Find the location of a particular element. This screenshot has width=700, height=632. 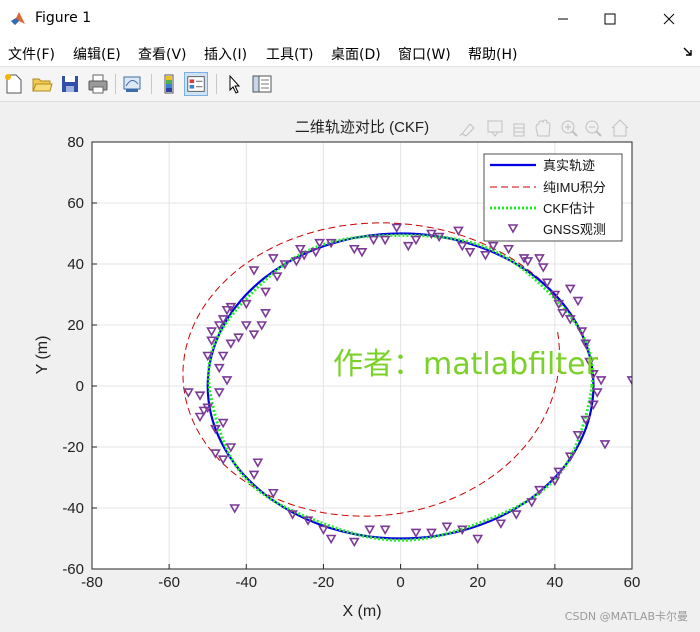

matlab-logo-icon is located at coordinates (18, 18).